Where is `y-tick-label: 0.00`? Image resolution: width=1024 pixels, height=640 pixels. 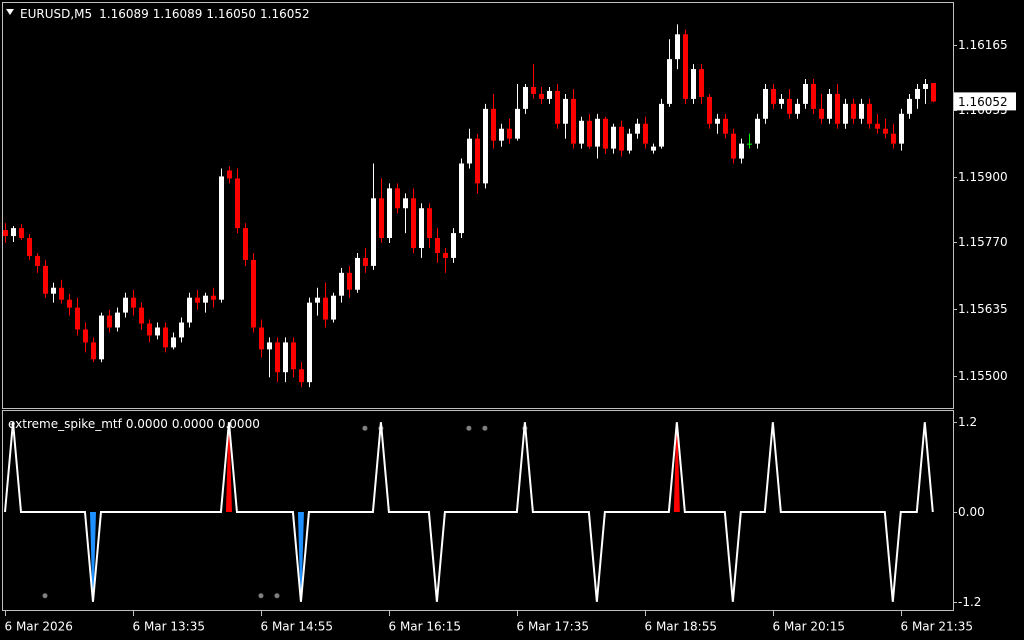
y-tick-label: 0.00 is located at coordinates (971, 512).